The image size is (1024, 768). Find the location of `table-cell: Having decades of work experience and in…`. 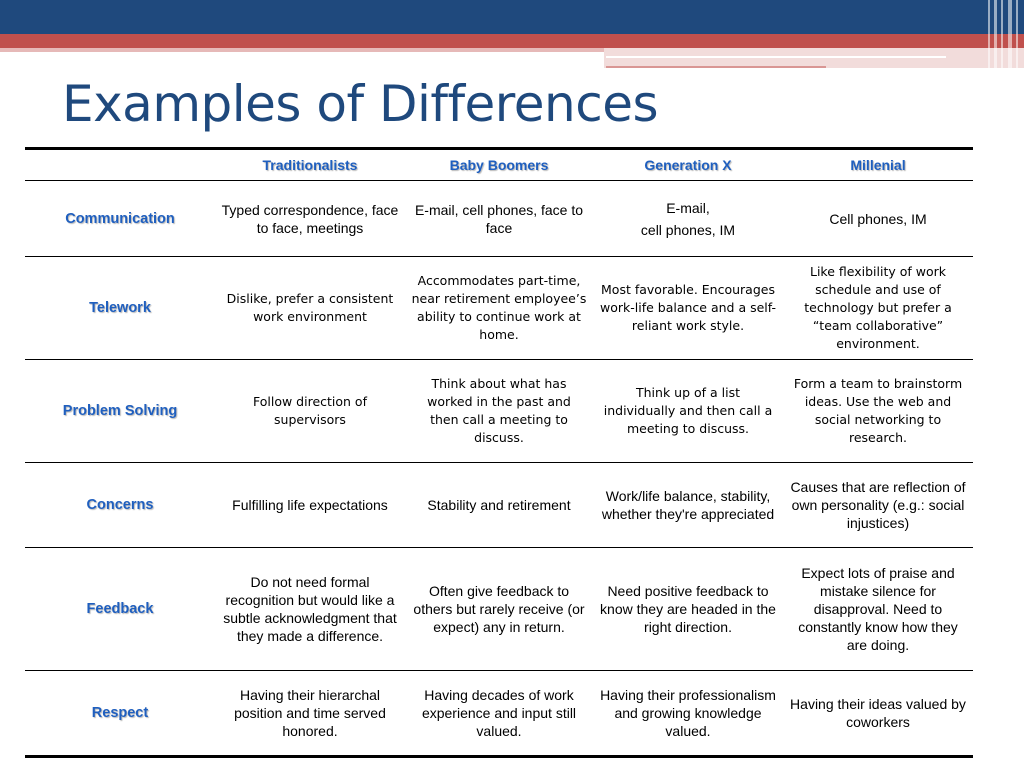

table-cell: Having decades of work experience and in… is located at coordinates (499, 713).